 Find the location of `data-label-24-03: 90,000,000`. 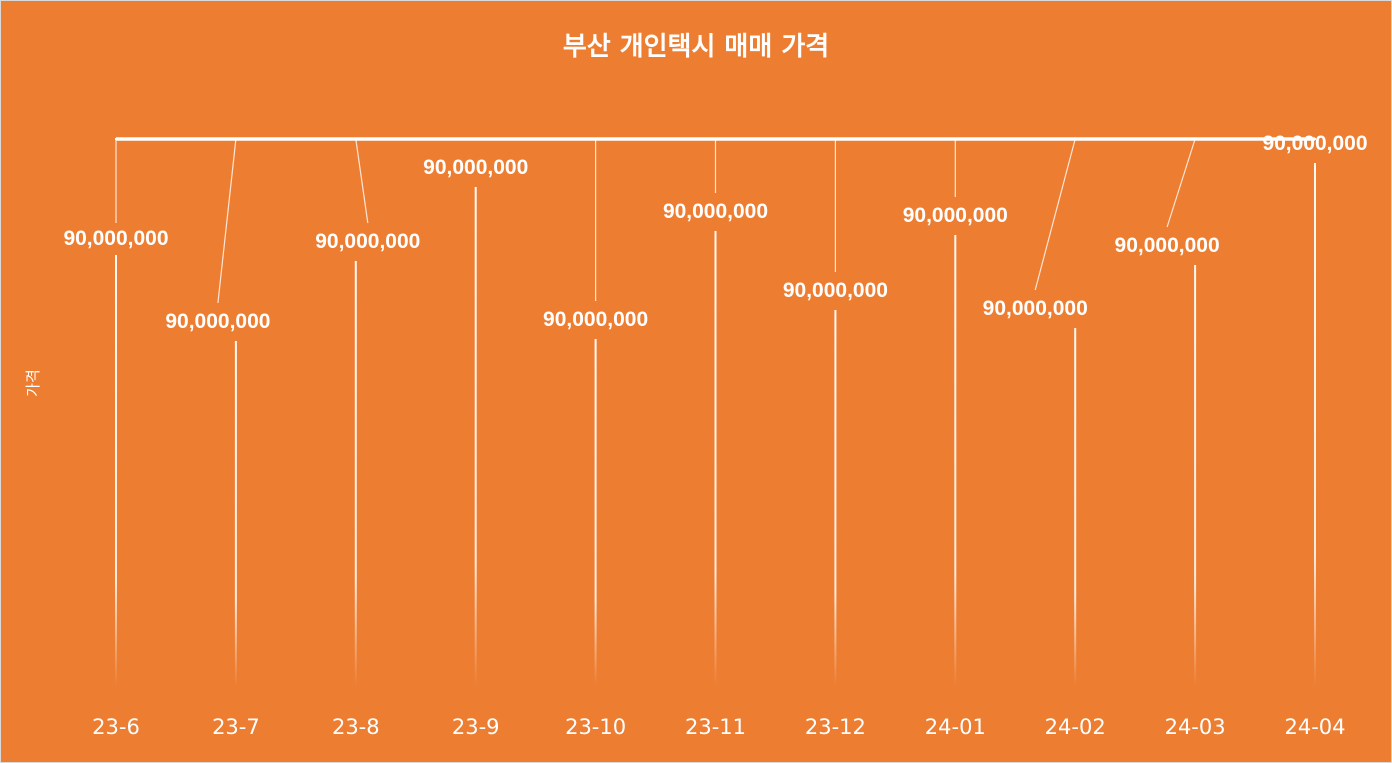

data-label-24-03: 90,000,000 is located at coordinates (1167, 245).